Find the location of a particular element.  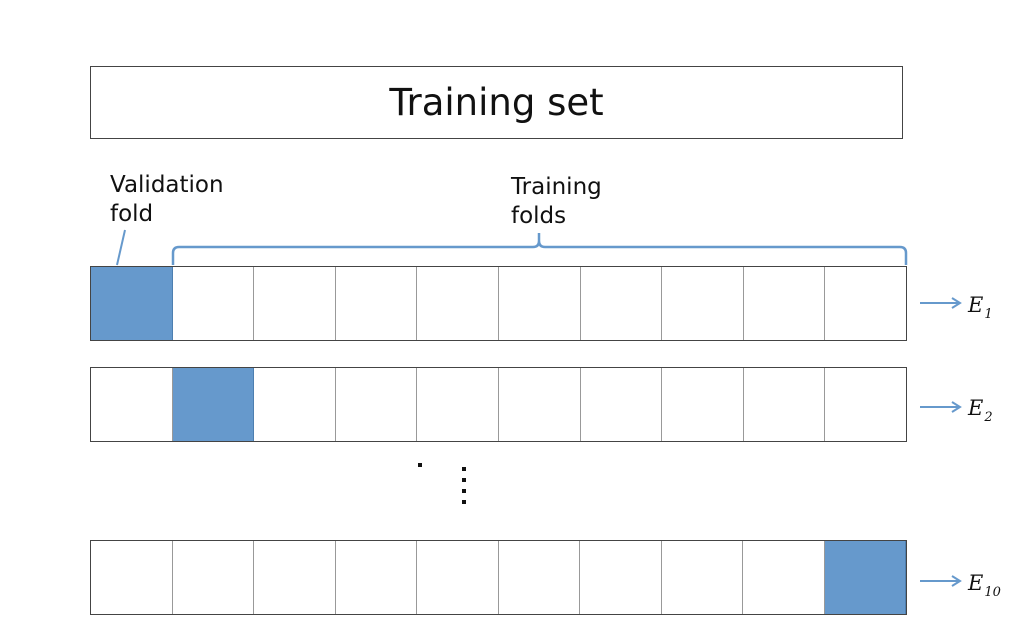

error-e10: E10 is located at coordinates (984, 588).